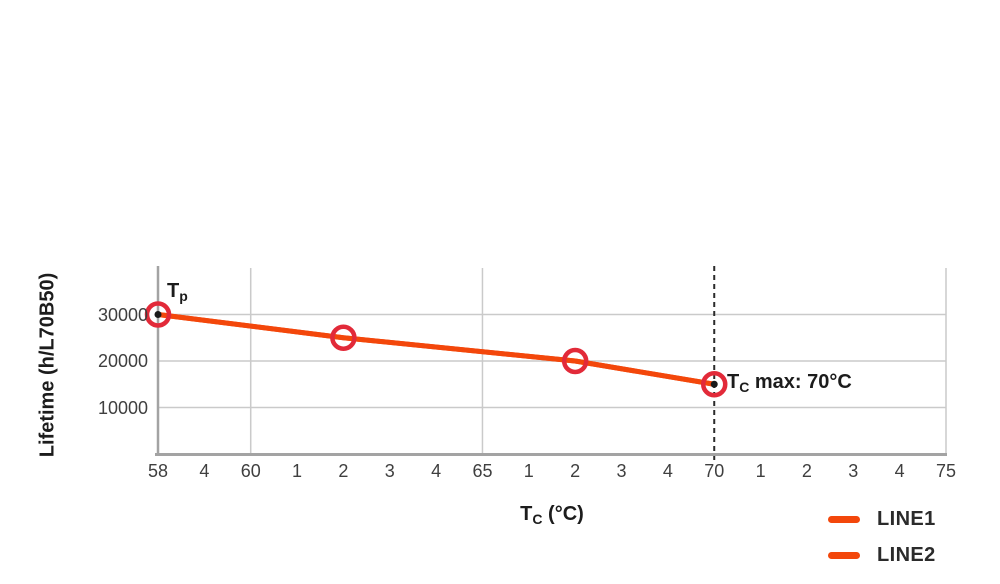 This screenshot has height=584, width=1000. Describe the element at coordinates (526, 514) in the screenshot. I see `x-axis-title-main: T` at that location.